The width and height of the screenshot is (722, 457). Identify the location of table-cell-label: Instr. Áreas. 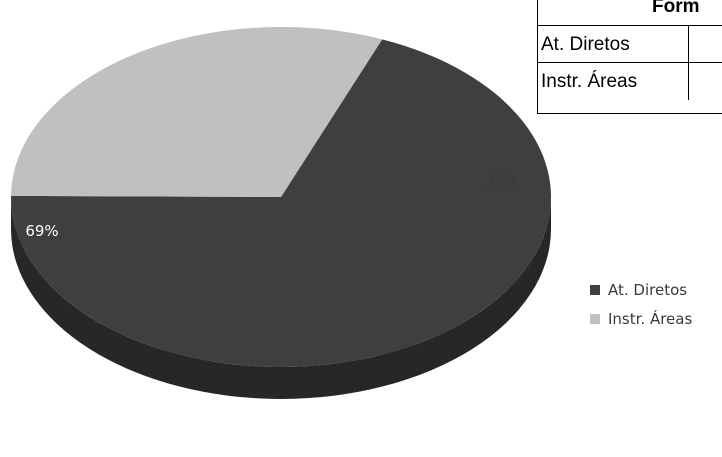
(615, 81).